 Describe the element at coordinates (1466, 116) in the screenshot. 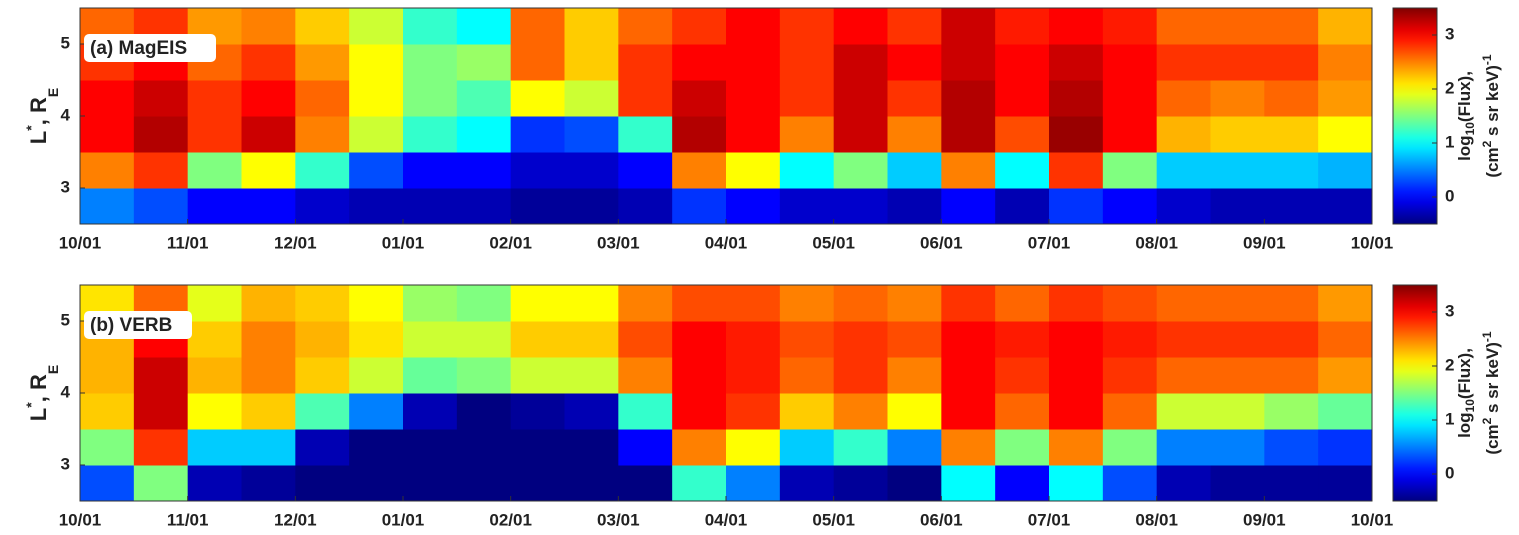

I see `colorbar-label: log10(Flux),` at that location.